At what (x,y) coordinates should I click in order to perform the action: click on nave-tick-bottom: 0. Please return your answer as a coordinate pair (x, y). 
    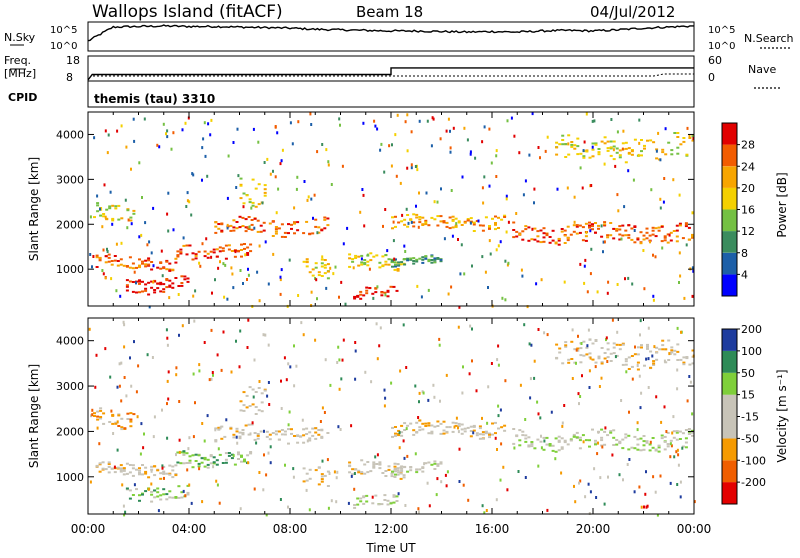
    Looking at the image, I should click on (711, 77).